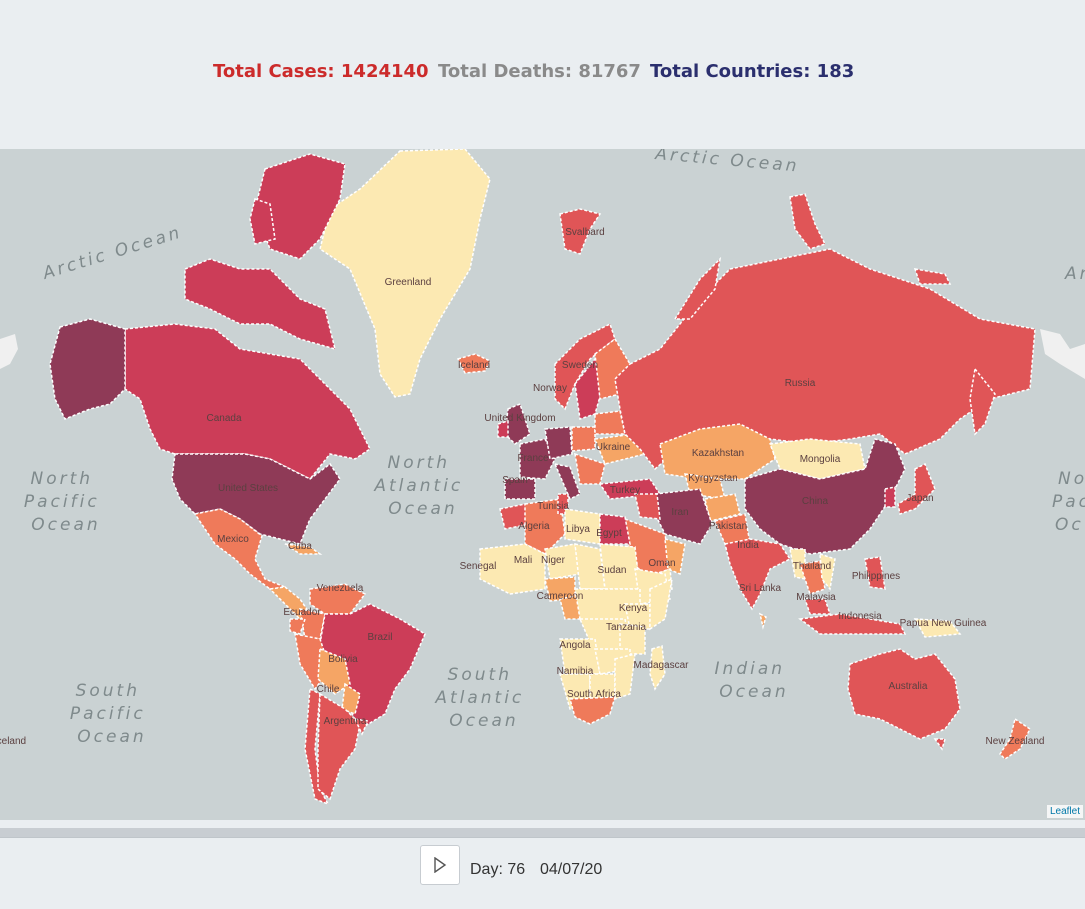 This screenshot has height=909, width=1085. Describe the element at coordinates (827, 571) in the screenshot. I see `country-vietnam` at that location.